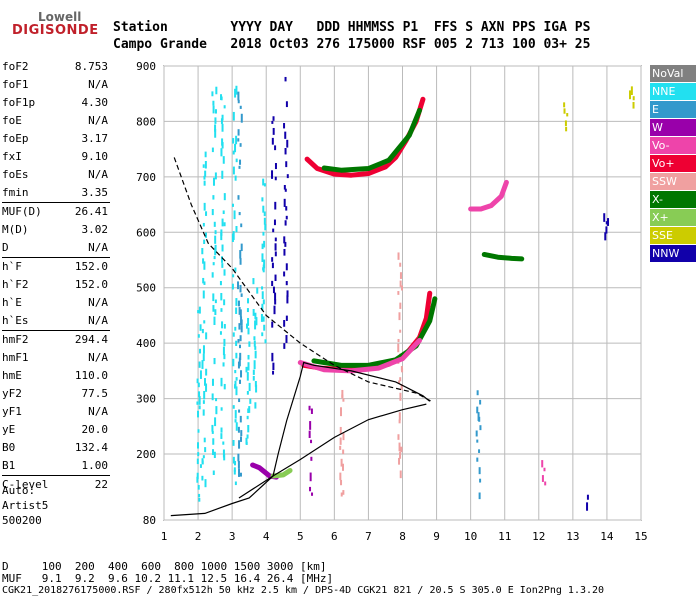  What do you see at coordinates (22, 211) in the screenshot?
I see `param-name: MUF(D)` at bounding box center [22, 211].